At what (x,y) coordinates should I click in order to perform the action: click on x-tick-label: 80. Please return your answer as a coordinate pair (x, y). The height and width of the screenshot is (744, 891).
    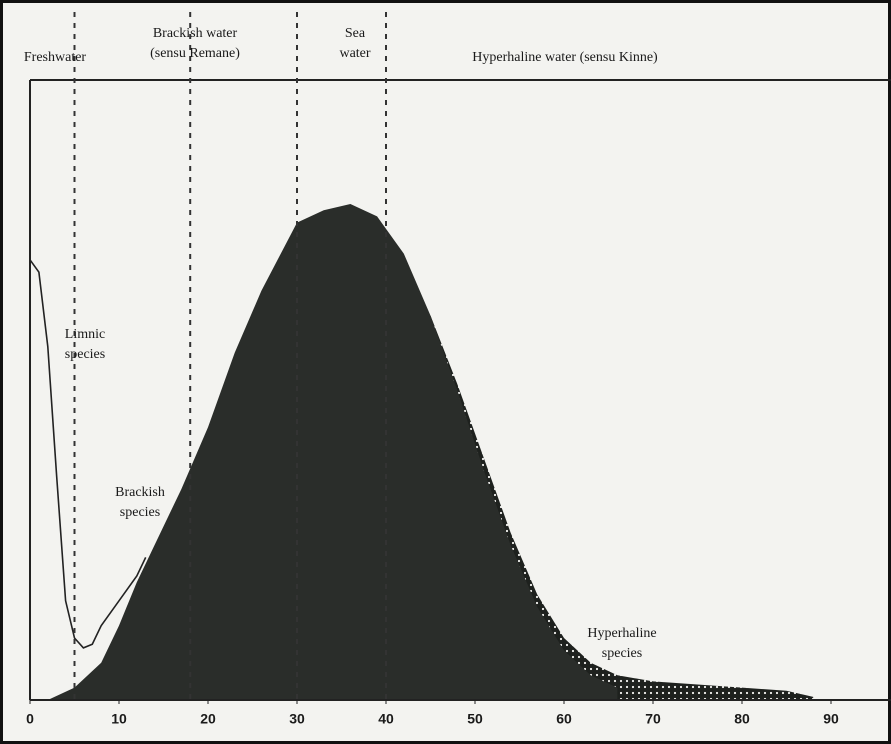
    Looking at the image, I should click on (742, 719).